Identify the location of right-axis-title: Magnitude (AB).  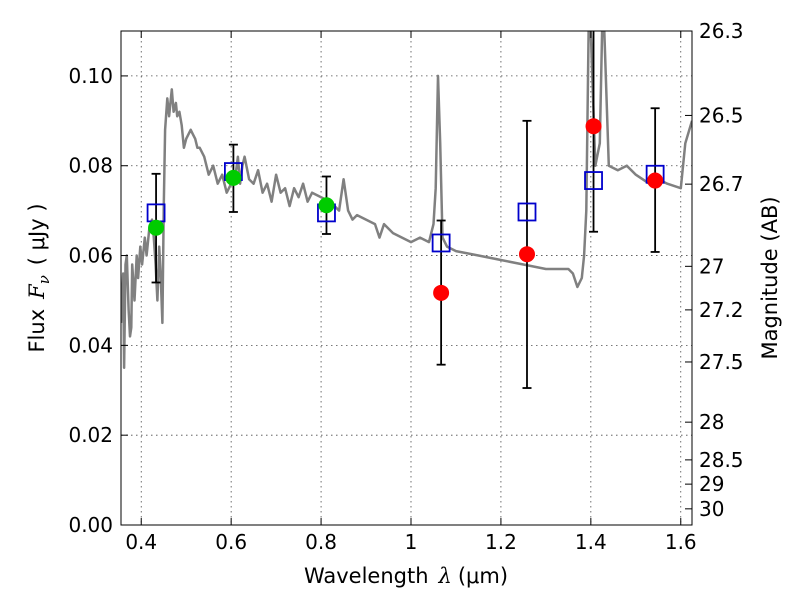
(770, 277).